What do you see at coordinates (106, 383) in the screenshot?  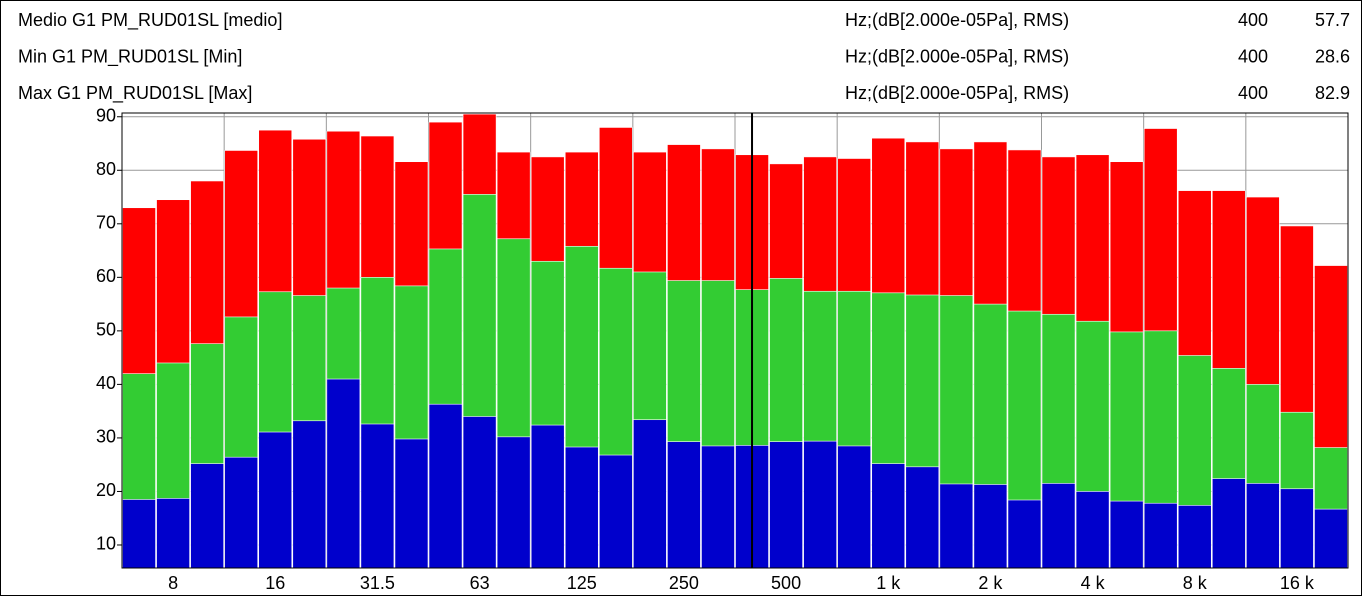 I see `y-tick-label: 40` at bounding box center [106, 383].